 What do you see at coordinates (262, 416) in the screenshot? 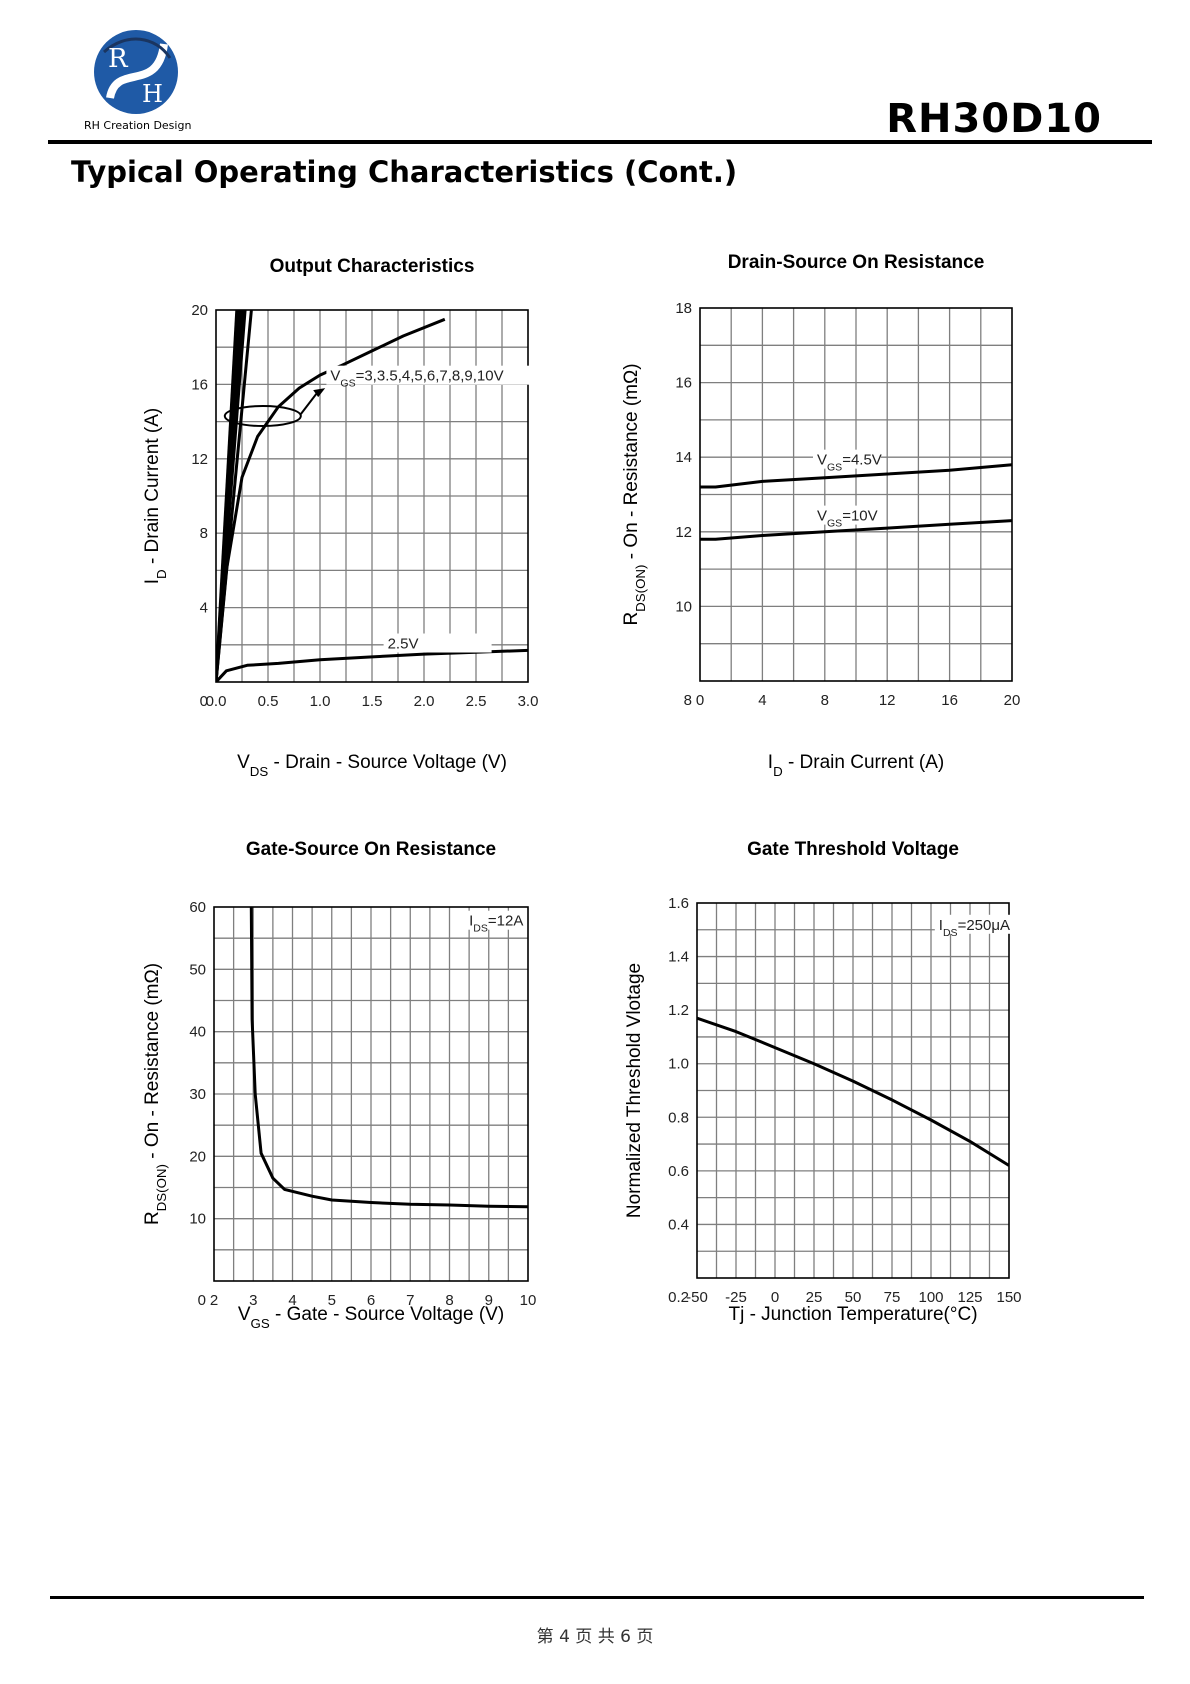
I see `curve-group-ellipse` at bounding box center [262, 416].